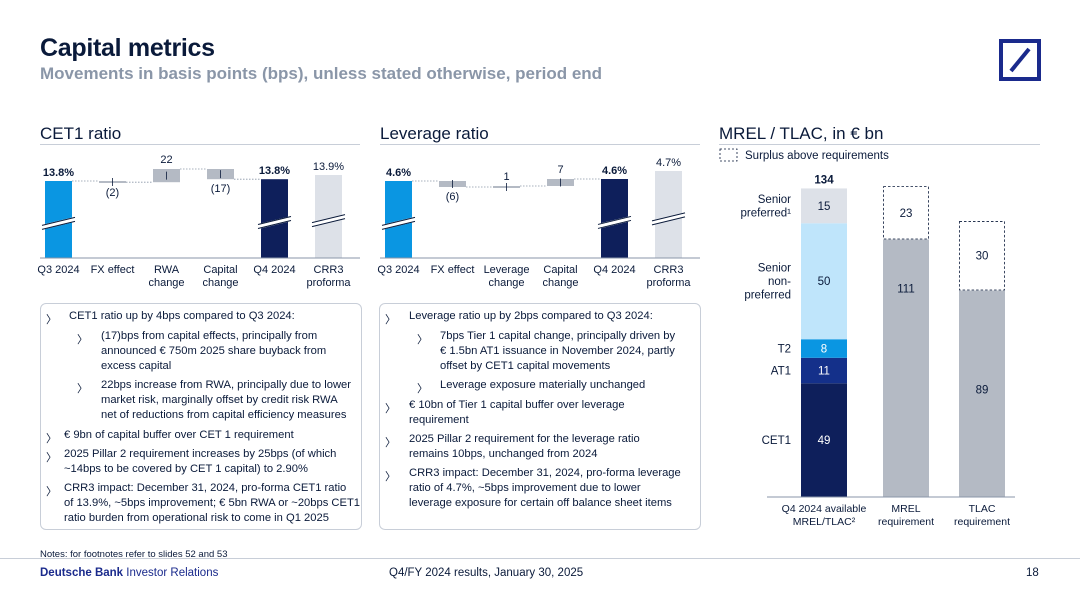 This screenshot has height=607, width=1080. What do you see at coordinates (328, 167) in the screenshot?
I see `cet1-value-label-5: 13.9%` at bounding box center [328, 167].